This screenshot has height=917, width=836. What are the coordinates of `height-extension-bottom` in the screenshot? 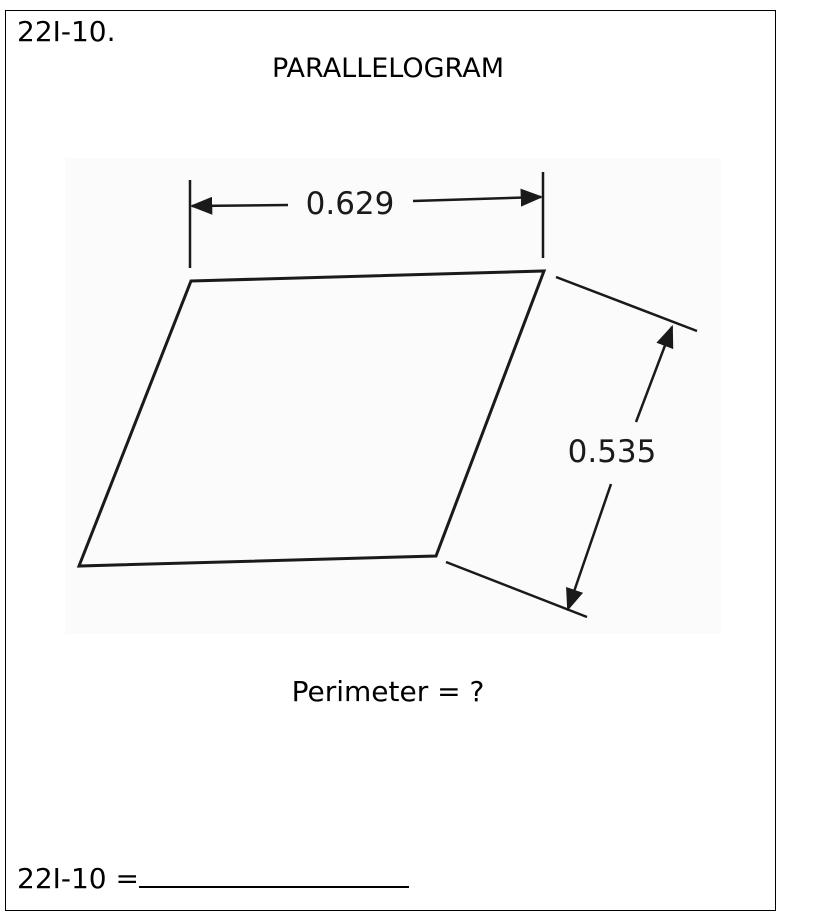 It's located at (516, 589).